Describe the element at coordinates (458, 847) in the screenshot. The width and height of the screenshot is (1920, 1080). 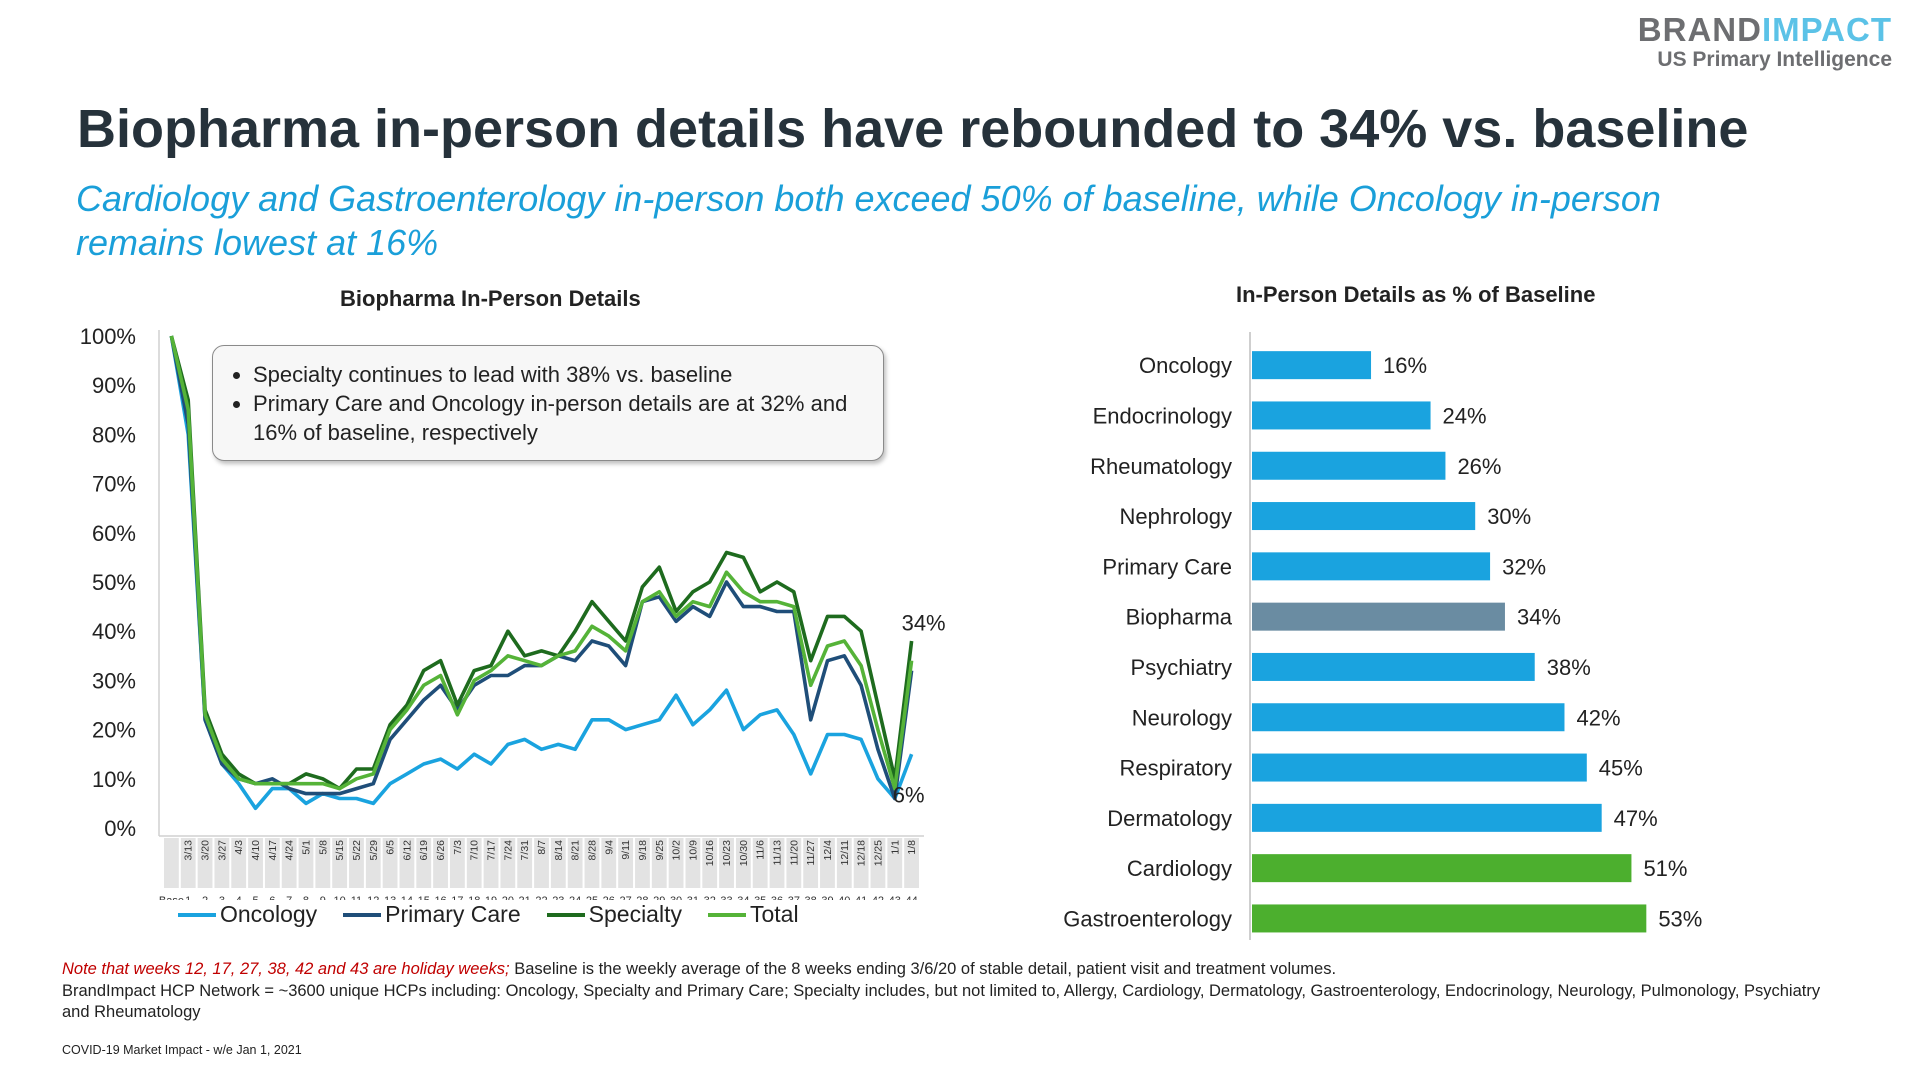
I see `x-date-label: 7/3` at that location.